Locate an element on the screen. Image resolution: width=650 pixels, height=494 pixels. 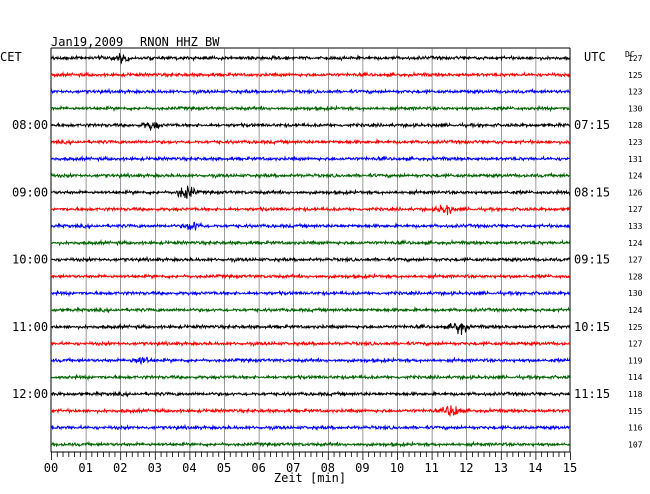
left-timezone-label: CET is located at coordinates (11, 57).